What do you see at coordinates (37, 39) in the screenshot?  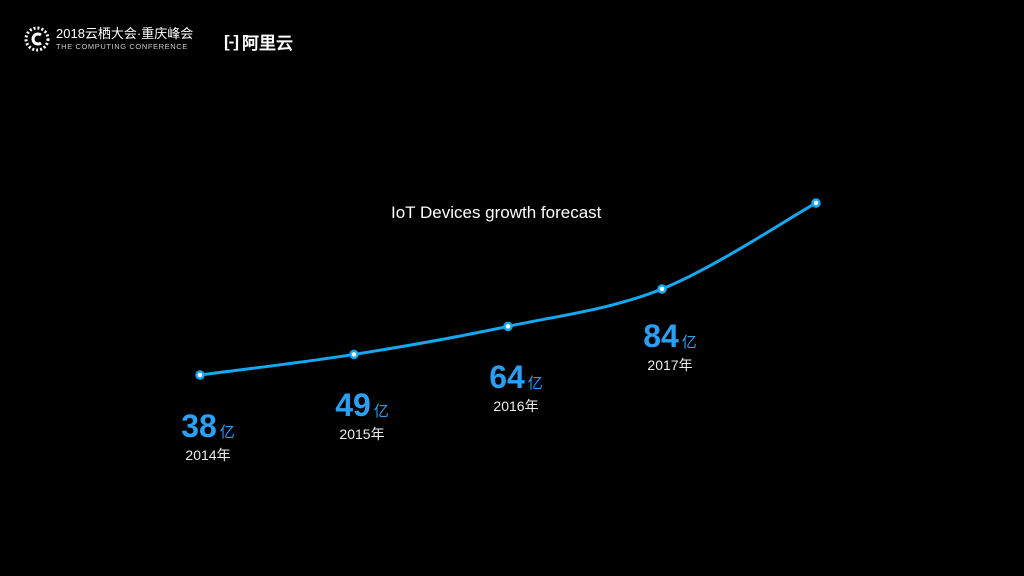 I see `conference-logo-icon` at bounding box center [37, 39].